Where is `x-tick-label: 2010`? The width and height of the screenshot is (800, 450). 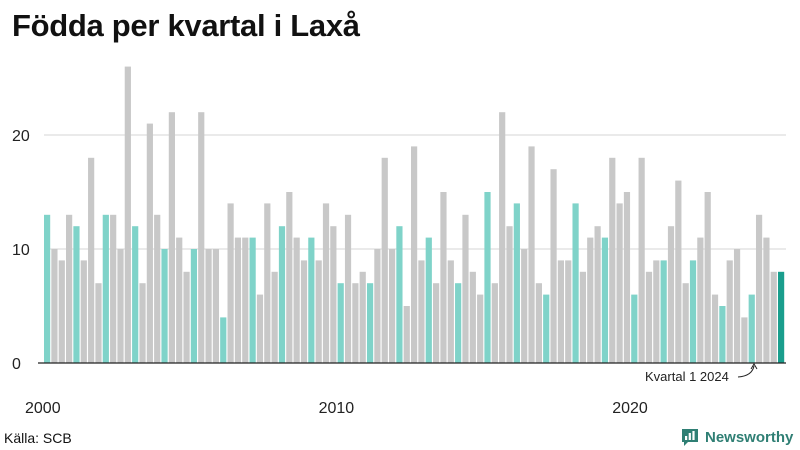 x-tick-label: 2010 is located at coordinates (337, 408).